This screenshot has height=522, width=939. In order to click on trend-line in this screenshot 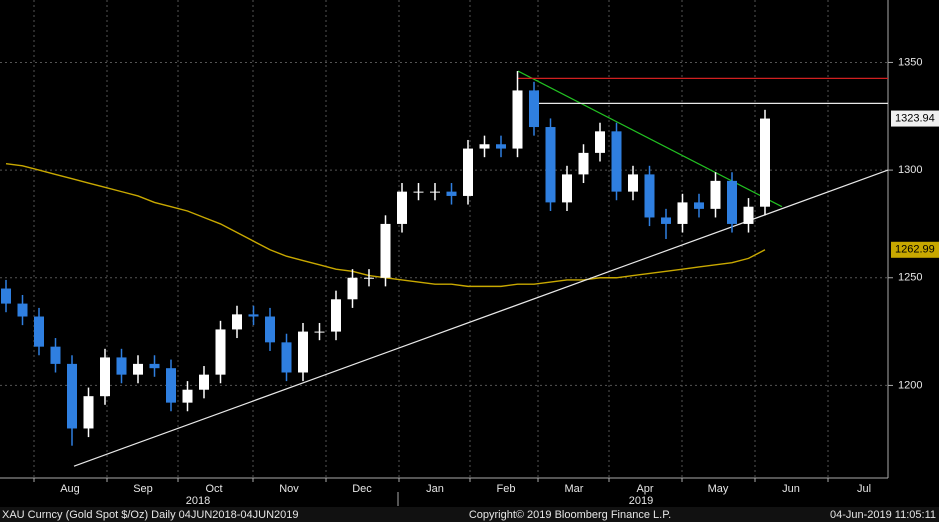, I will do `click(650, 139)`.